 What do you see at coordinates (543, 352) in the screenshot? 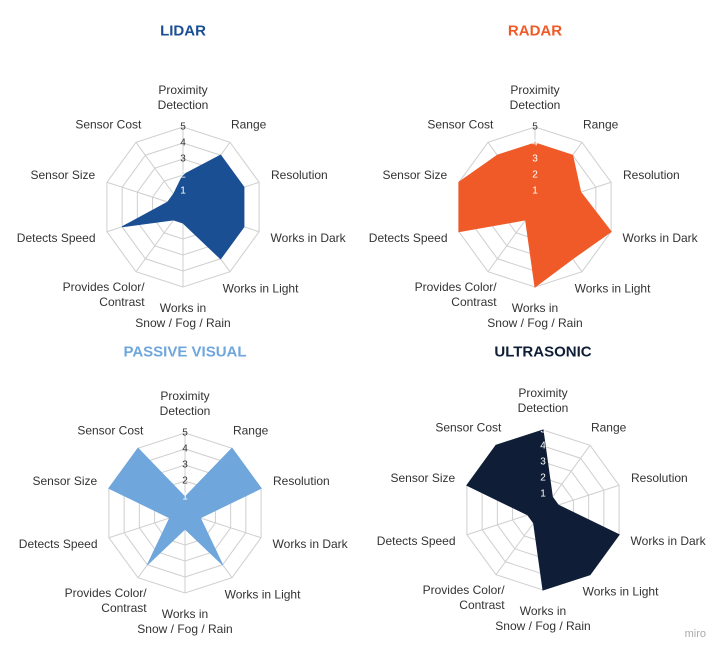
I see `chart-title: ULTRASONIC` at bounding box center [543, 352].